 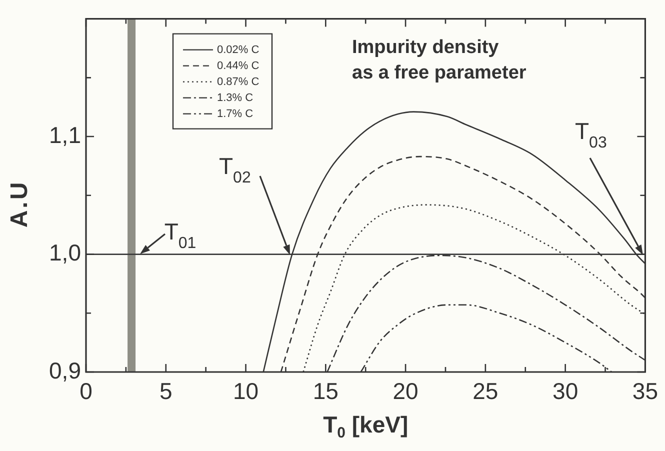 I want to click on legend-label: 0.87% C, so click(x=238, y=82).